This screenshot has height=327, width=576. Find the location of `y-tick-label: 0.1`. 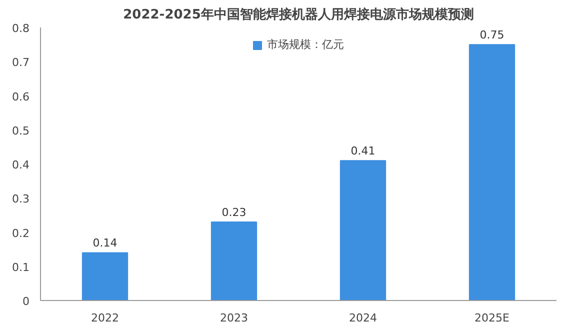

y-tick-label: 0.1 is located at coordinates (21, 267).